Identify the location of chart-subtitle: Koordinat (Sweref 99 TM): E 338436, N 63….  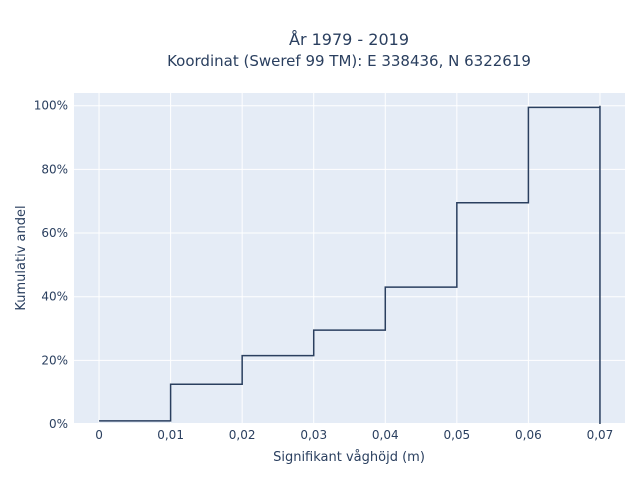
(349, 61).